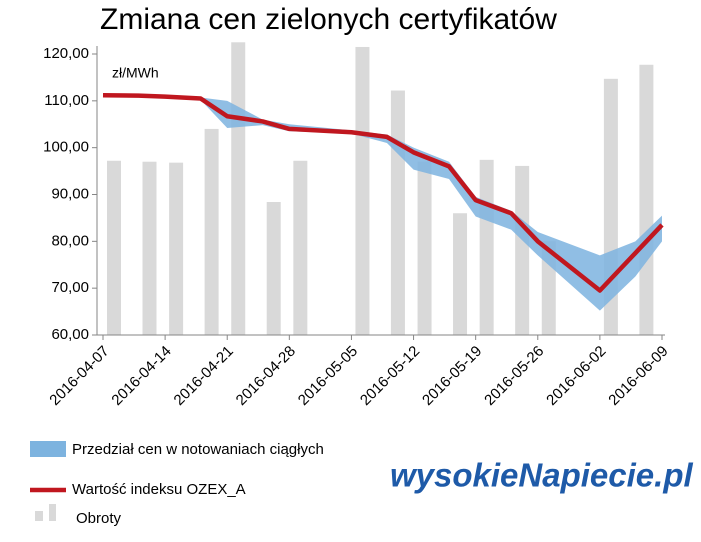 The image size is (701, 542). Describe the element at coordinates (70, 240) in the screenshot. I see `y-tick-label: 80,00` at that location.